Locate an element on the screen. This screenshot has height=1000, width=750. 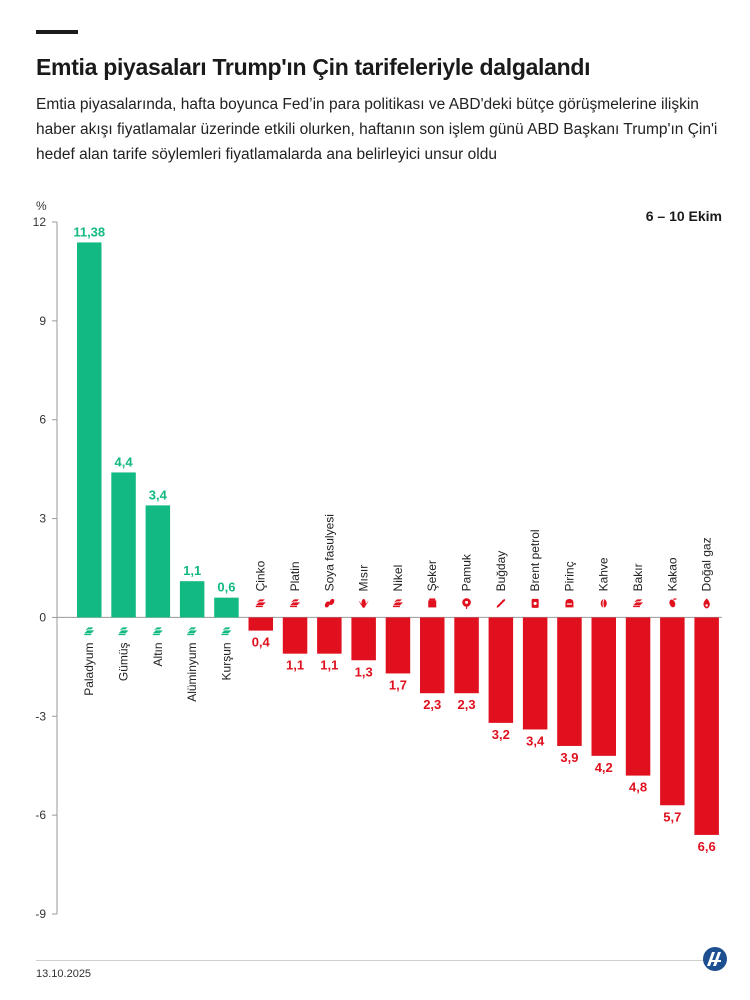
aa-logo-icon is located at coordinates (715, 959).